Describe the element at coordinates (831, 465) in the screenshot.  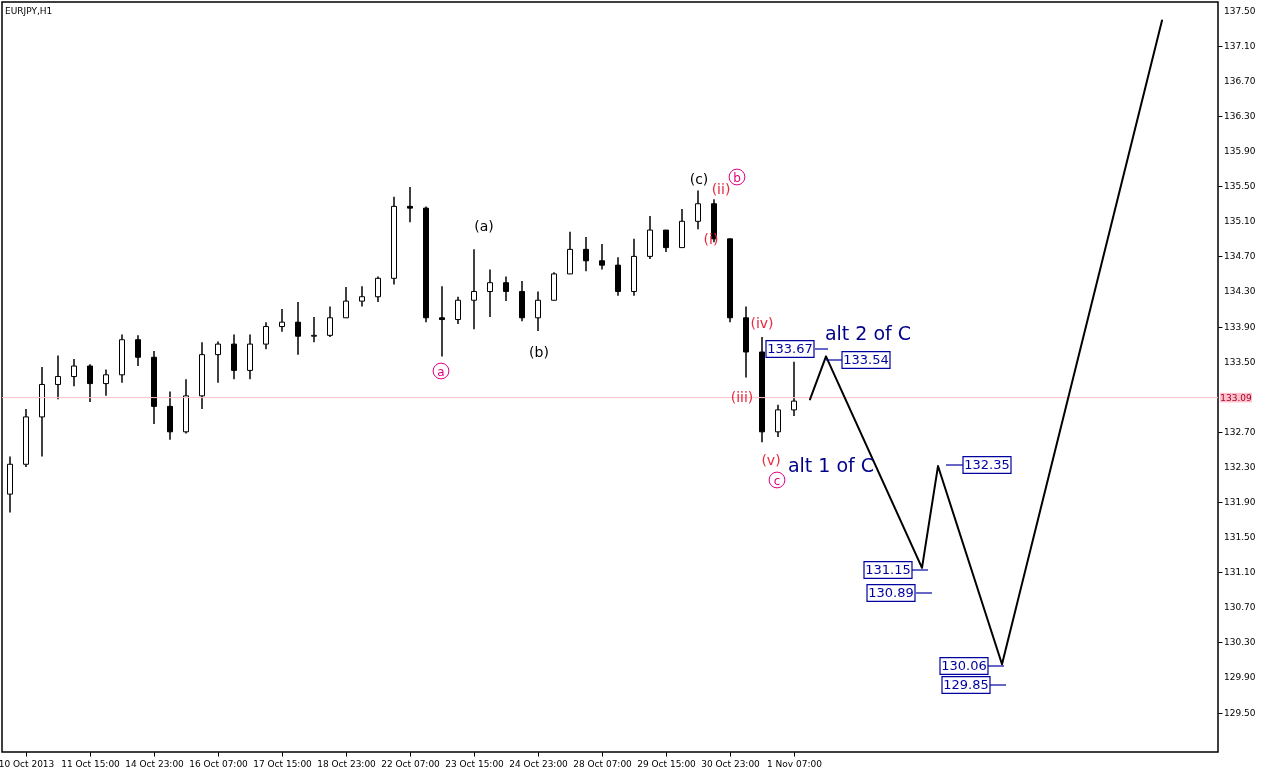
I see `annotation: alt 1 of C` at that location.